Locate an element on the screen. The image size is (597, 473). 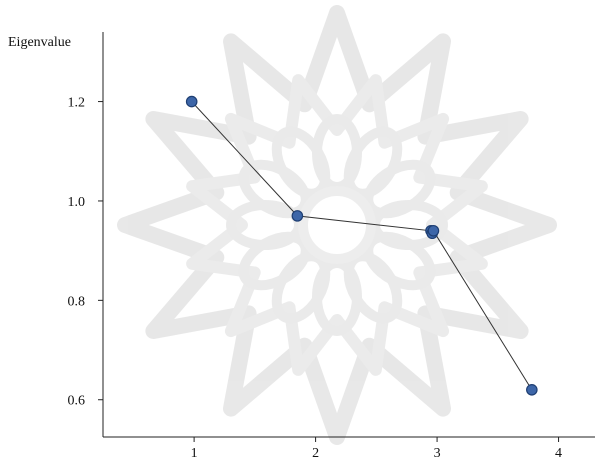
y-tick-label: 1.2 is located at coordinates (77, 103).